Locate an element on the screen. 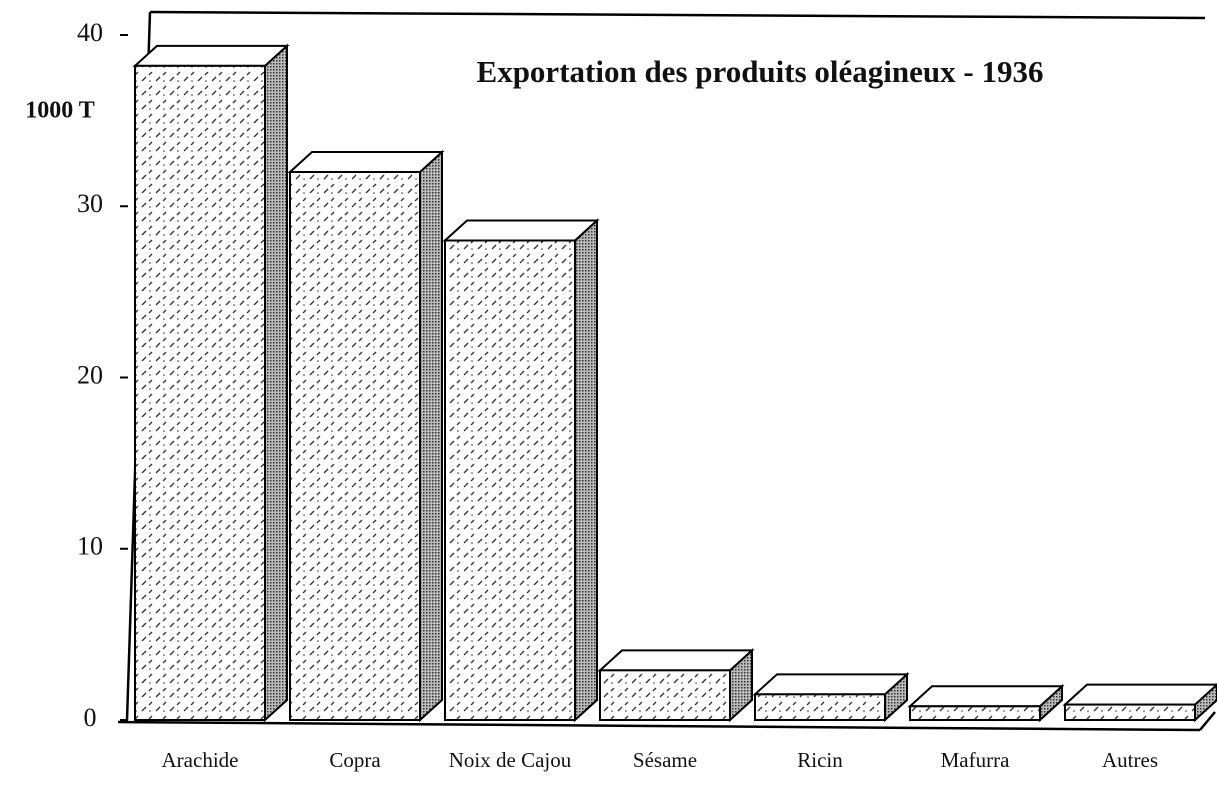 The image size is (1217, 787). x-tick-label: Autres is located at coordinates (1130, 760).